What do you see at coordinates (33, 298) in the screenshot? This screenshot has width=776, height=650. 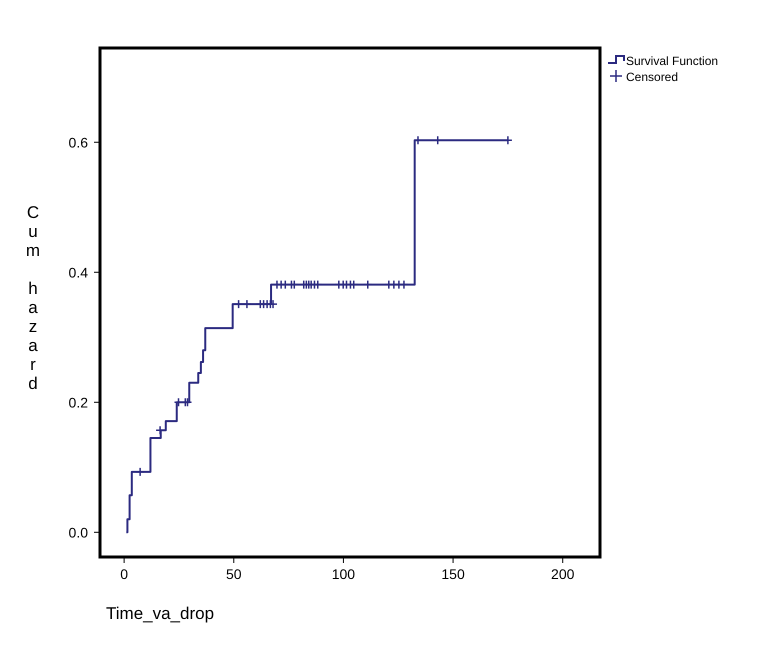 I see `text: Cum hazard` at bounding box center [33, 298].